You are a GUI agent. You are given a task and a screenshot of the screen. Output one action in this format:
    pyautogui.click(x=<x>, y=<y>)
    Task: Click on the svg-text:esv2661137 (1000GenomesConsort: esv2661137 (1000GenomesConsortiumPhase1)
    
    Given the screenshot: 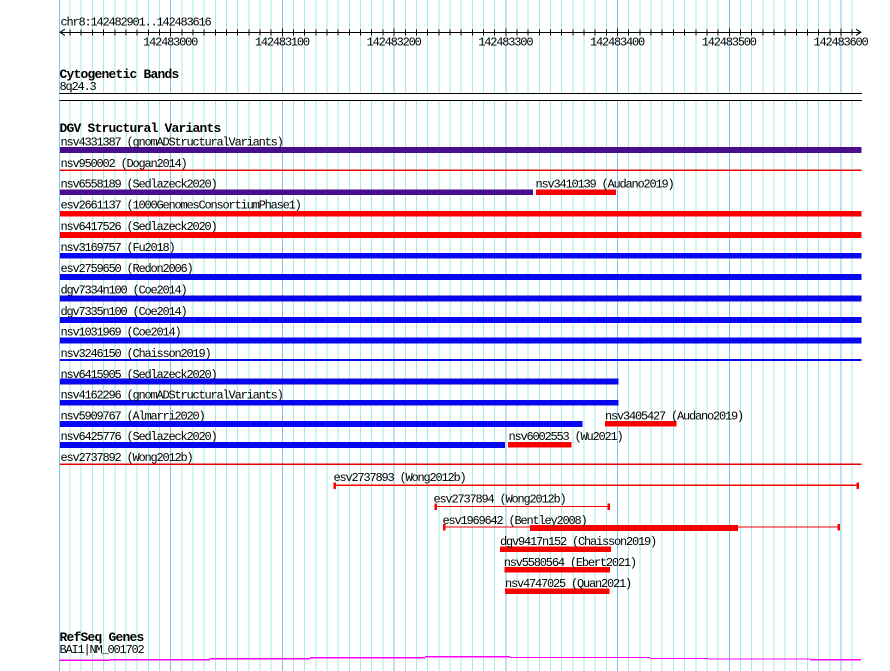 What is the action you would take?
    pyautogui.click(x=181, y=206)
    